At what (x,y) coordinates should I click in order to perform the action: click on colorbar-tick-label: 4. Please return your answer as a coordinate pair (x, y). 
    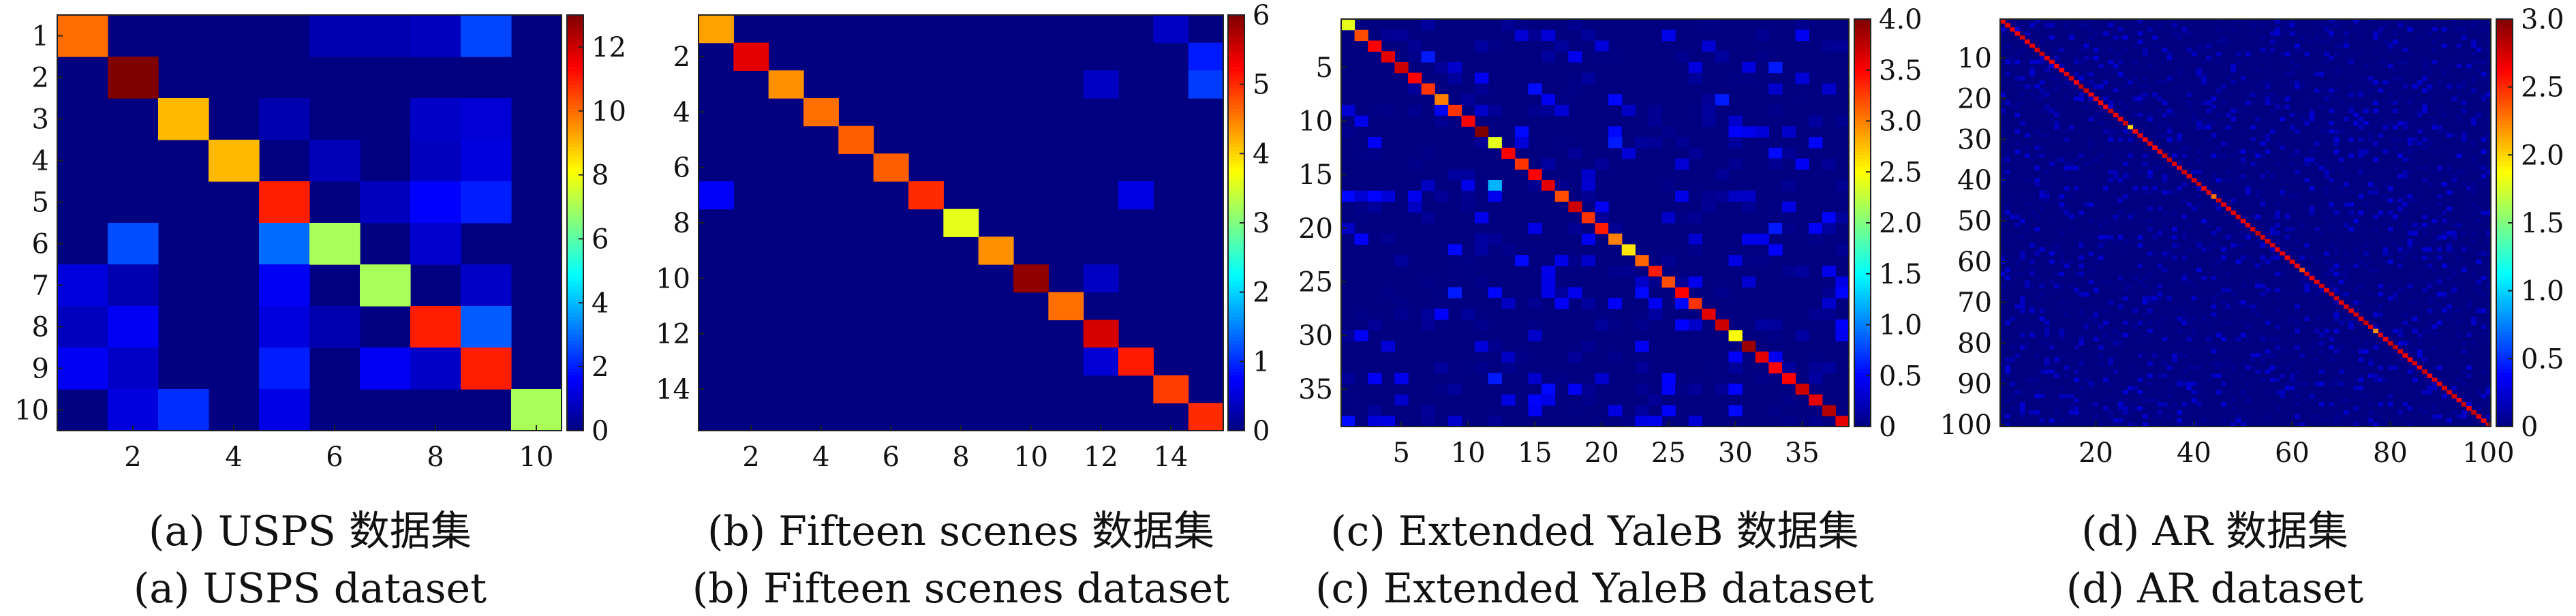
    Looking at the image, I should click on (1261, 154).